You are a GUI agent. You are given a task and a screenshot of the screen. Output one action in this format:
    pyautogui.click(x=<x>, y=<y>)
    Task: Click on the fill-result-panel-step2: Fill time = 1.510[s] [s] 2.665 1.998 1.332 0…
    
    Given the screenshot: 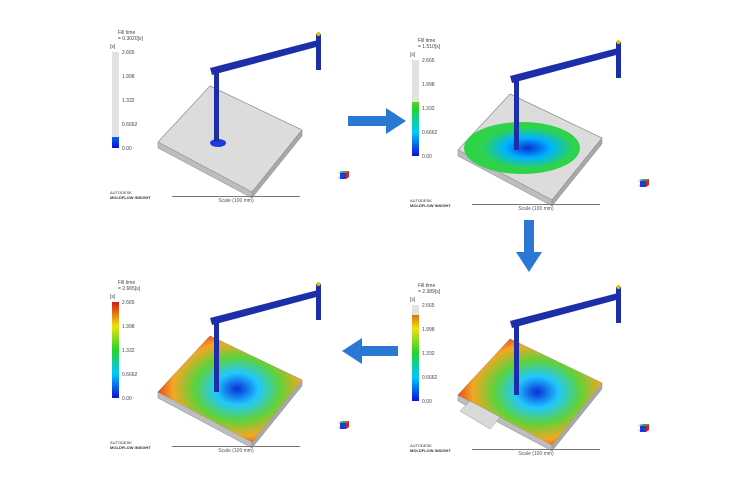 What is the action you would take?
    pyautogui.click(x=535, y=130)
    